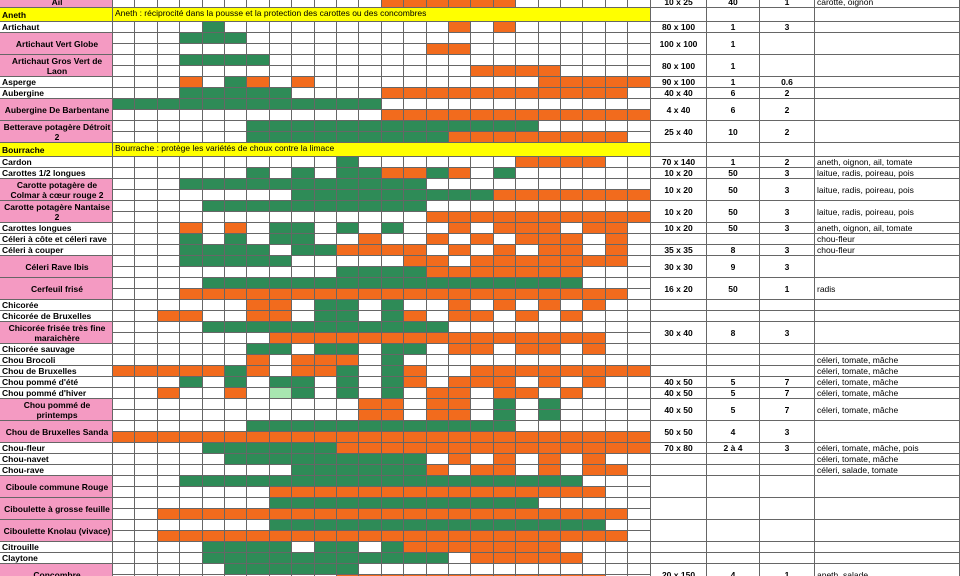  I want to click on companions, so click(887, 547).